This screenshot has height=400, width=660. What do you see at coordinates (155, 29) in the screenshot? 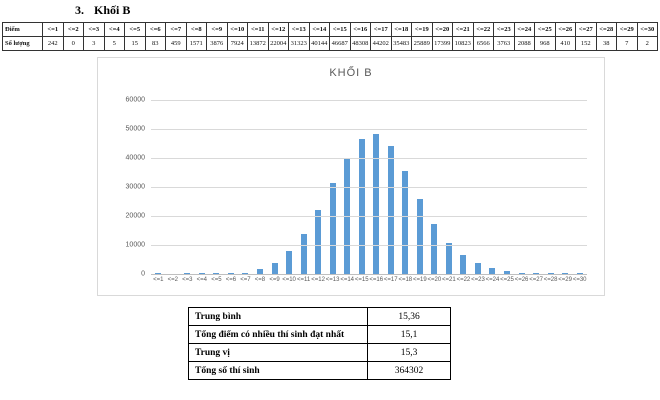
I see `score-table-column-header: <=6` at bounding box center [155, 29].